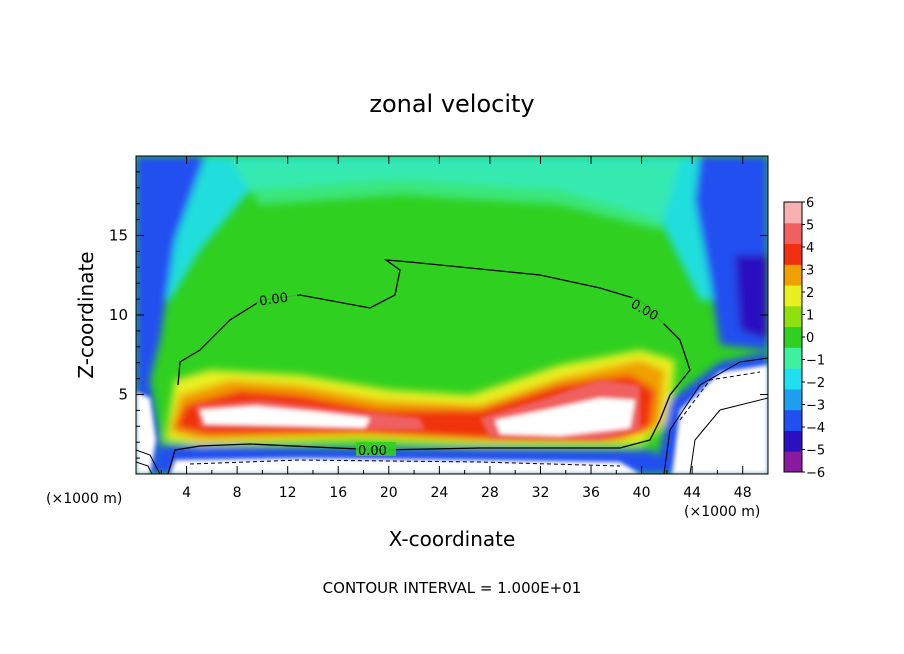 Image resolution: width=904 pixels, height=654 pixels. Describe the element at coordinates (743, 493) in the screenshot. I see `x-tick-label: 48` at that location.